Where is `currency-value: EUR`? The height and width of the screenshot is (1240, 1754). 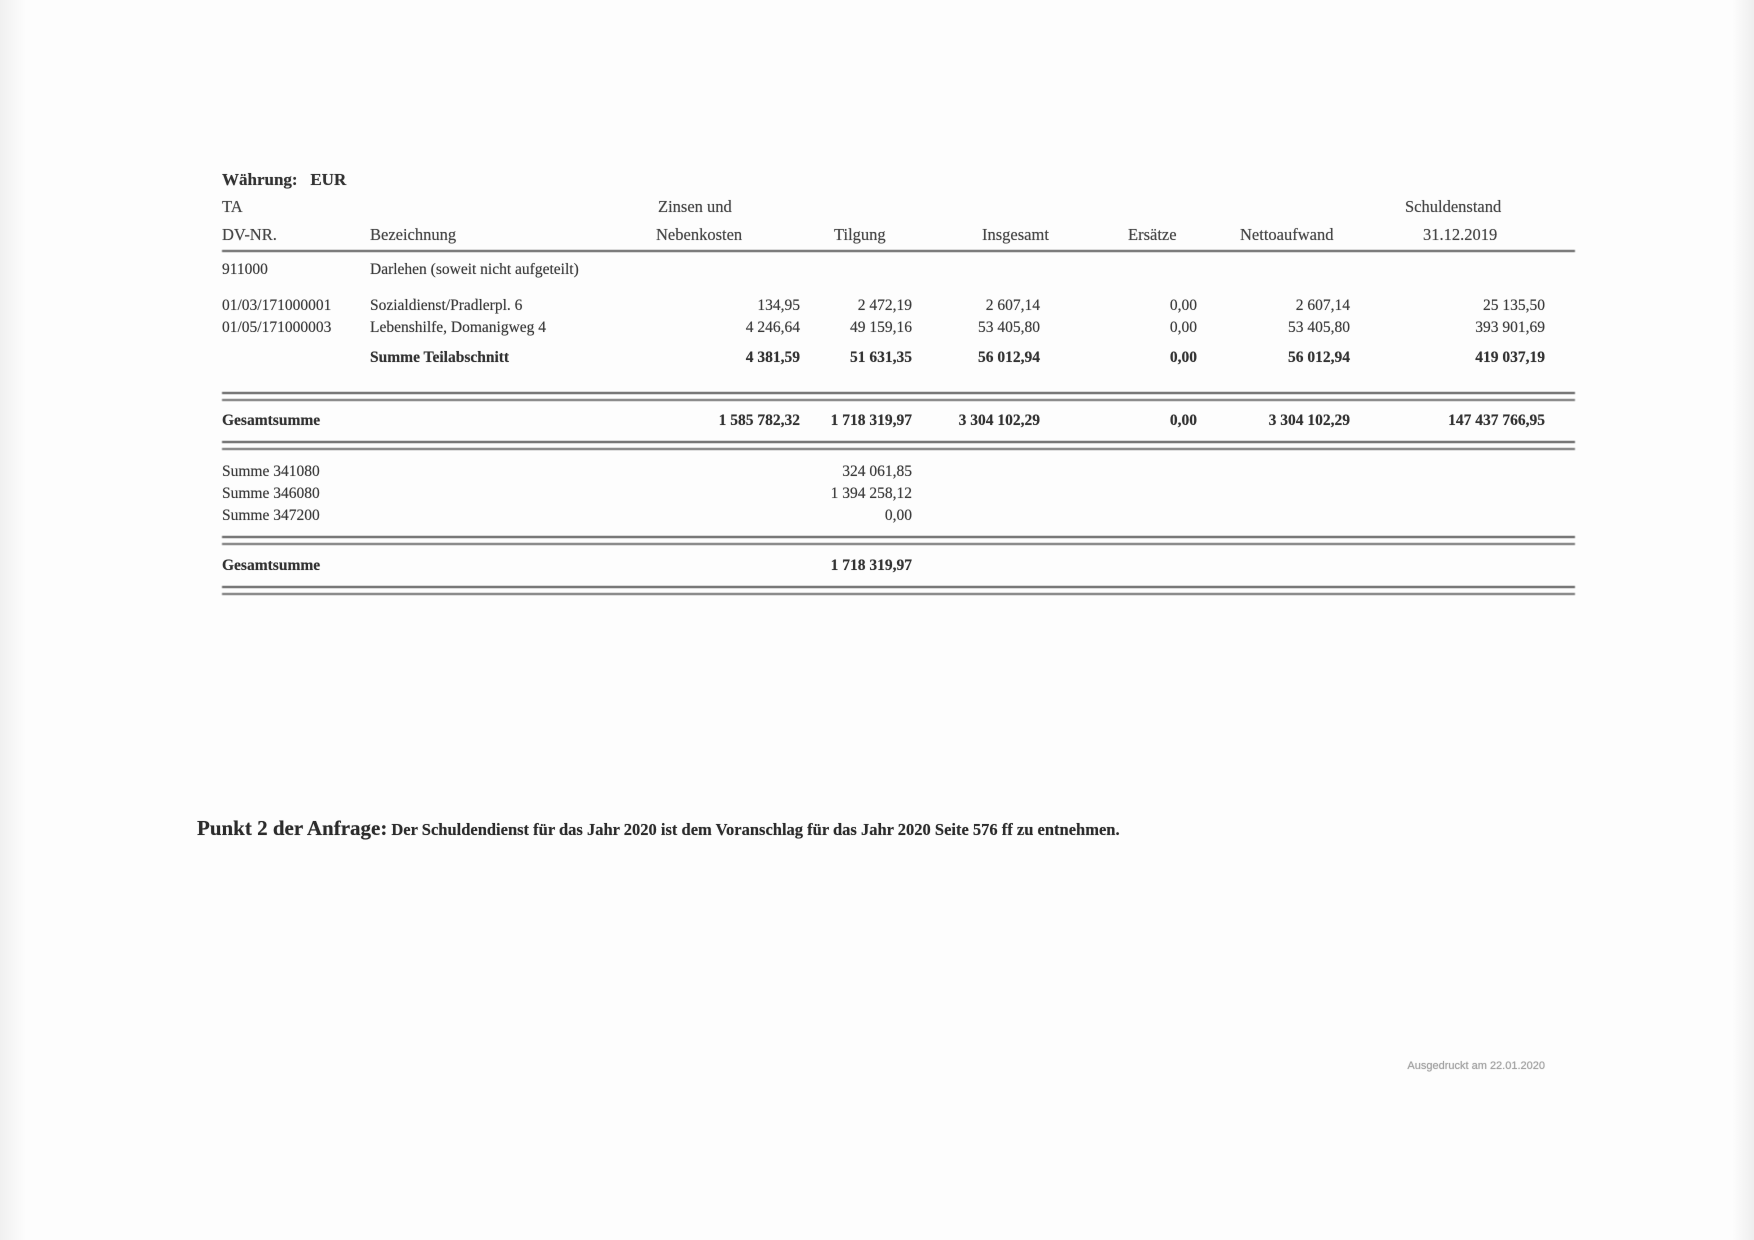
currency-value: EUR is located at coordinates (328, 179).